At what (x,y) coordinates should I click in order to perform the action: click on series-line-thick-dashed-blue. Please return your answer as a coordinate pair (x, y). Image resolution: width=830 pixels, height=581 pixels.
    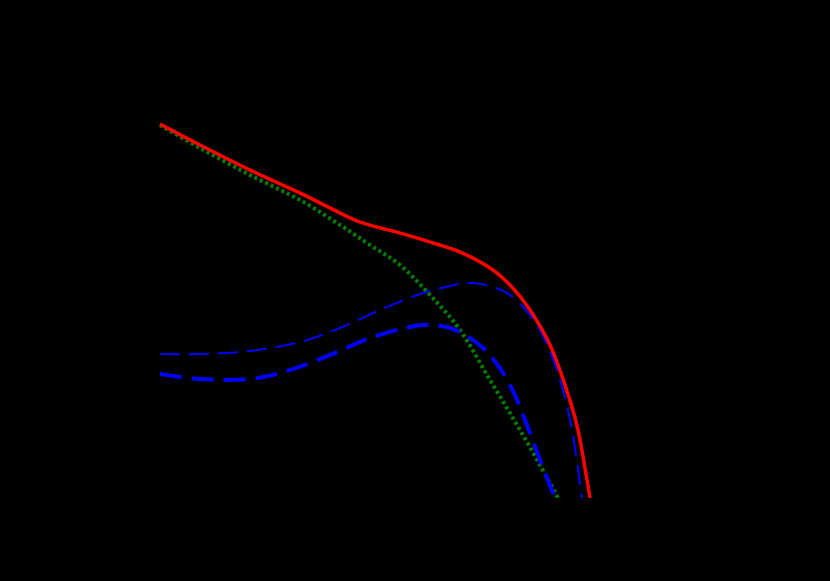
    Looking at the image, I should click on (358, 410).